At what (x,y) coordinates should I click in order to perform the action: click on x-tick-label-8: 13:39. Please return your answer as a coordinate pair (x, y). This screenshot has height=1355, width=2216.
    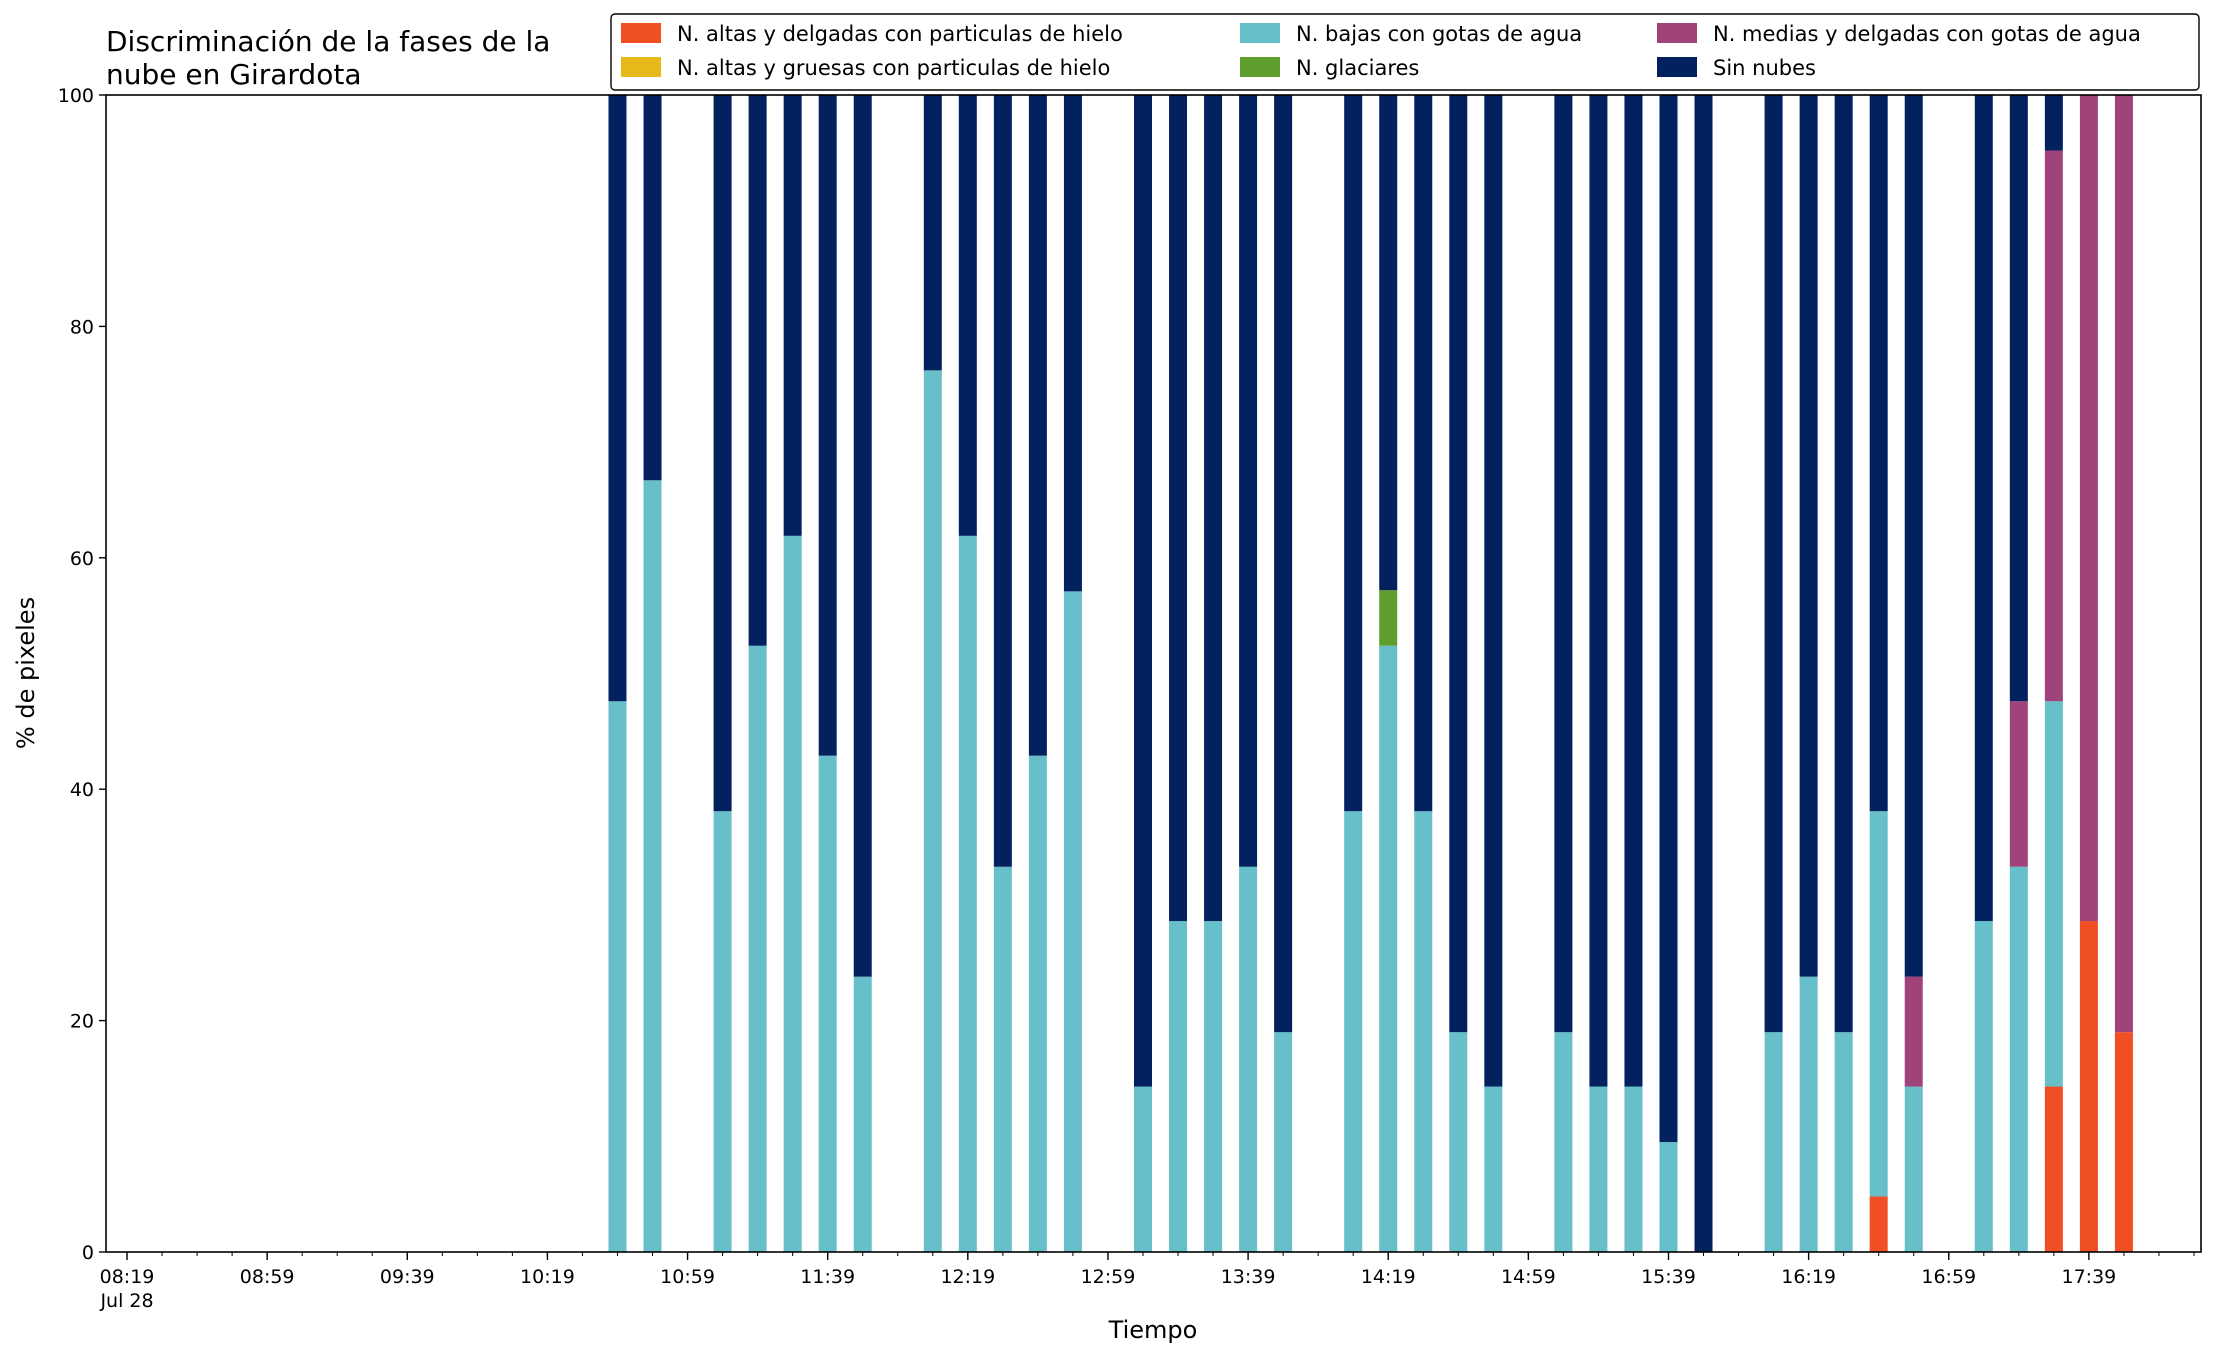
    Looking at the image, I should click on (1248, 1277).